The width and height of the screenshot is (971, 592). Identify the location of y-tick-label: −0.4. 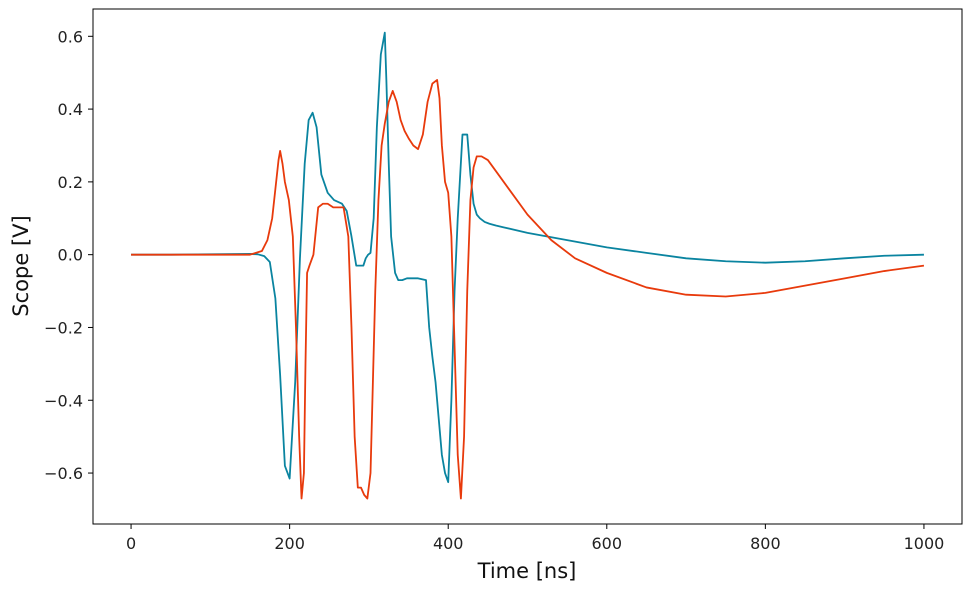
(63, 400).